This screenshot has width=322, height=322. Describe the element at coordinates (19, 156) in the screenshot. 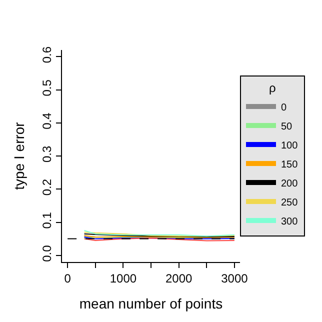

I see `y-axis-title: type I error` at that location.